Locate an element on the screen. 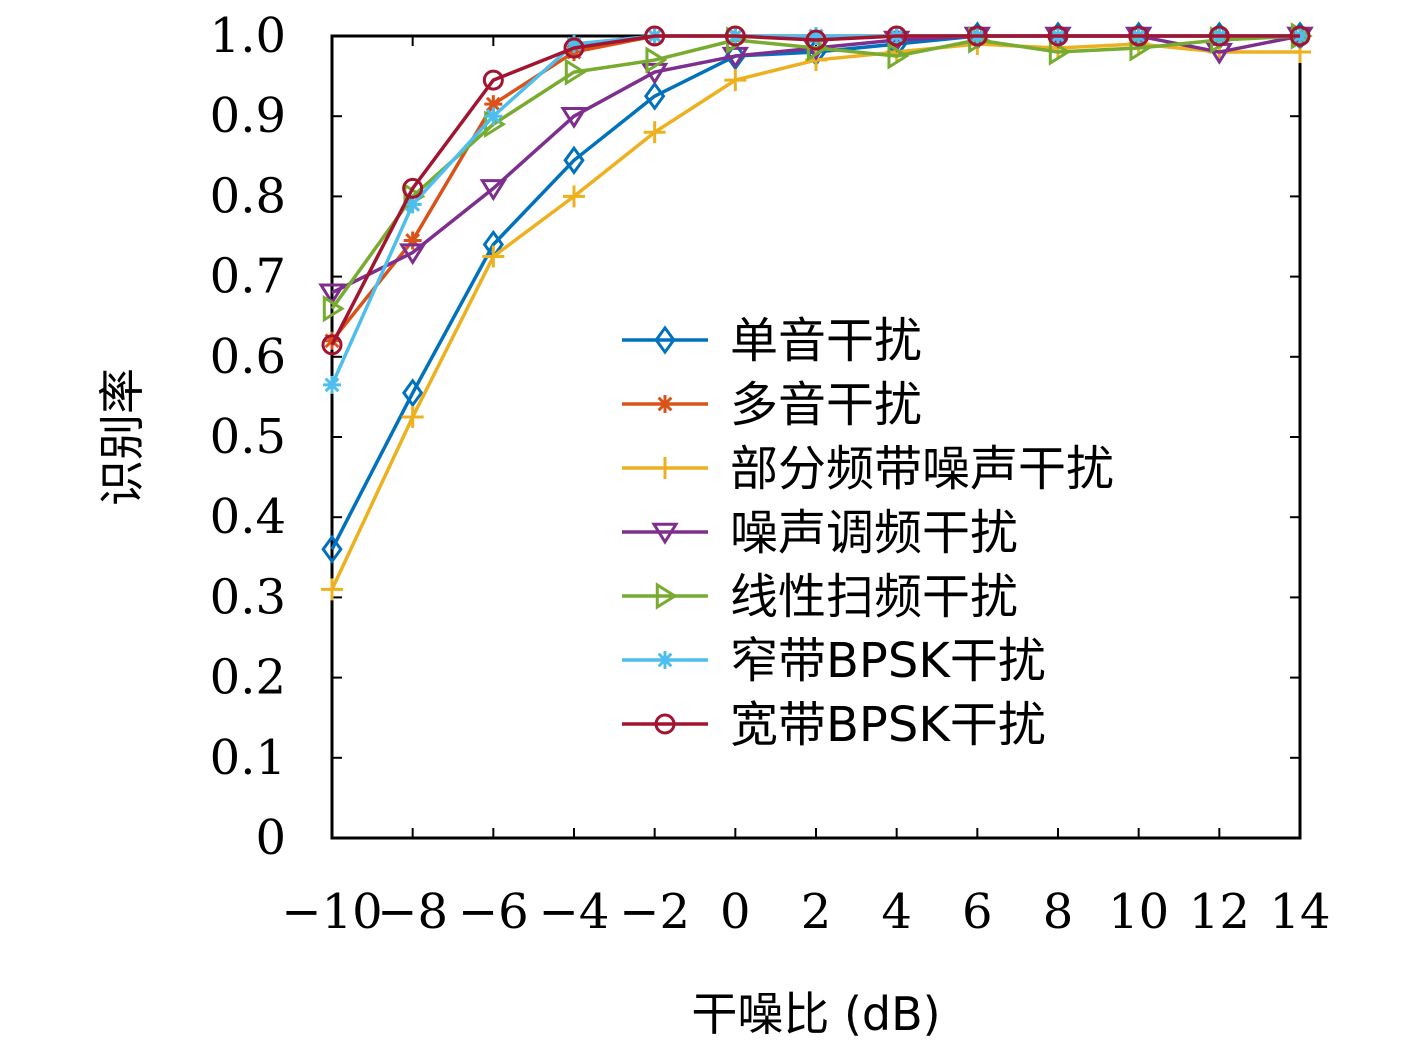  x-tick-label: −6 is located at coordinates (493, 912).